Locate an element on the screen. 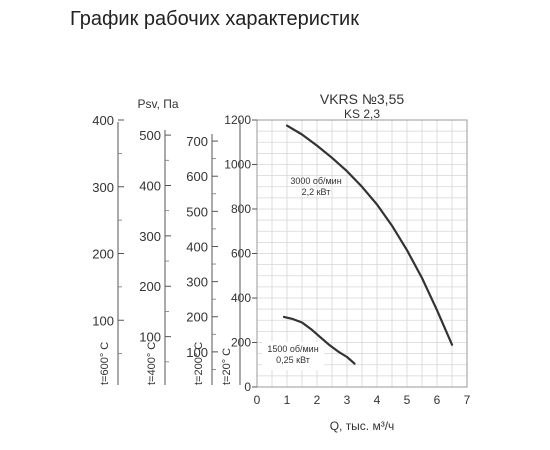 This screenshot has height=450, width=550. page-title: График рабочих характеристик is located at coordinates (214, 19).